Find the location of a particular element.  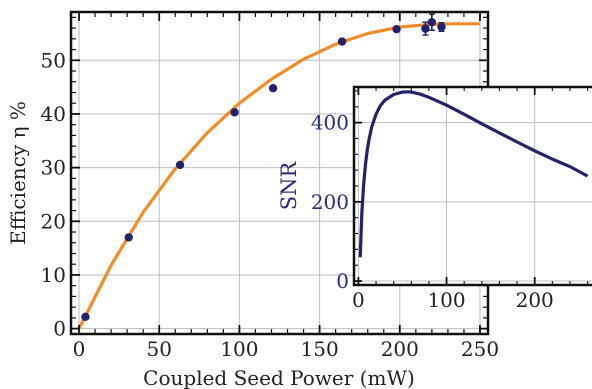

main-y-tick-label: 50 is located at coordinates (53, 60).